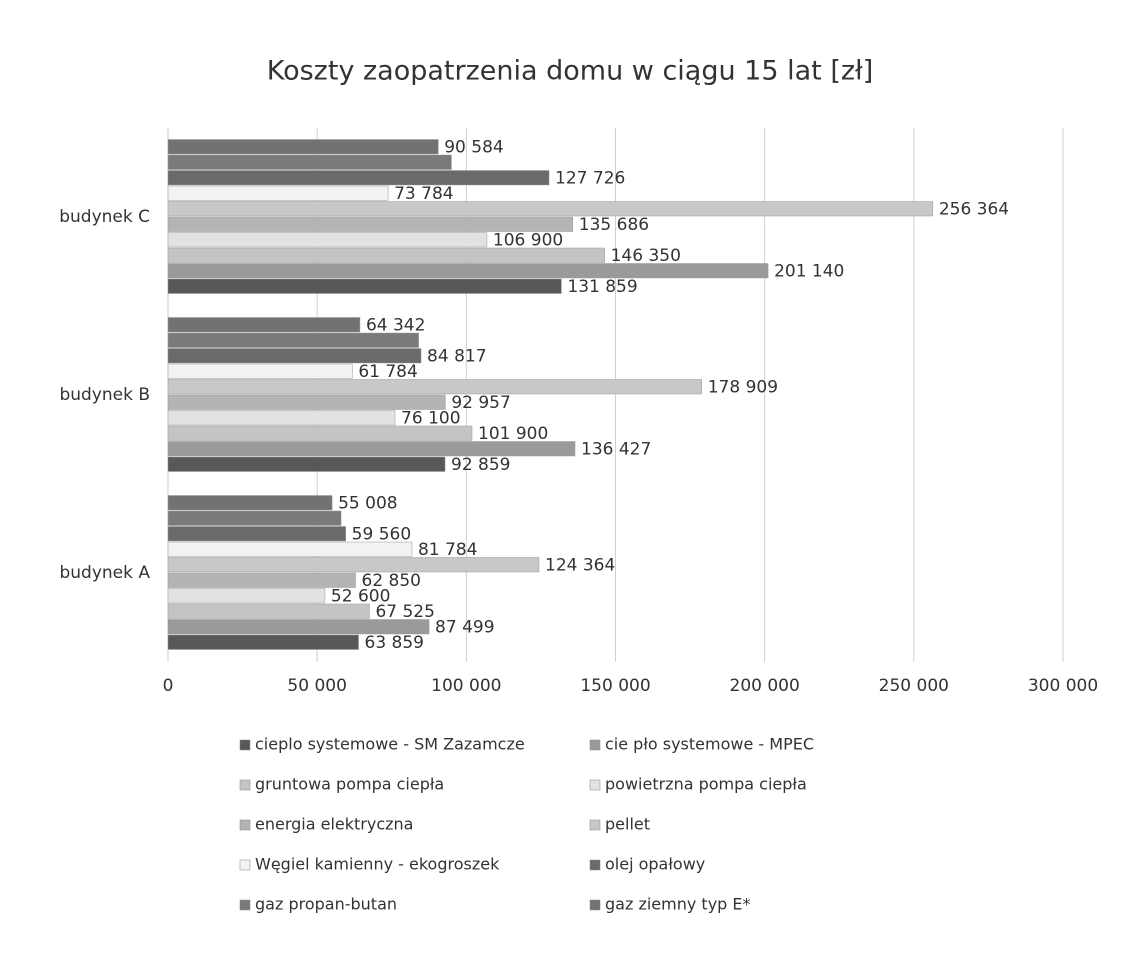  I want to click on legend-label: olej opałowy, so click(655, 864).